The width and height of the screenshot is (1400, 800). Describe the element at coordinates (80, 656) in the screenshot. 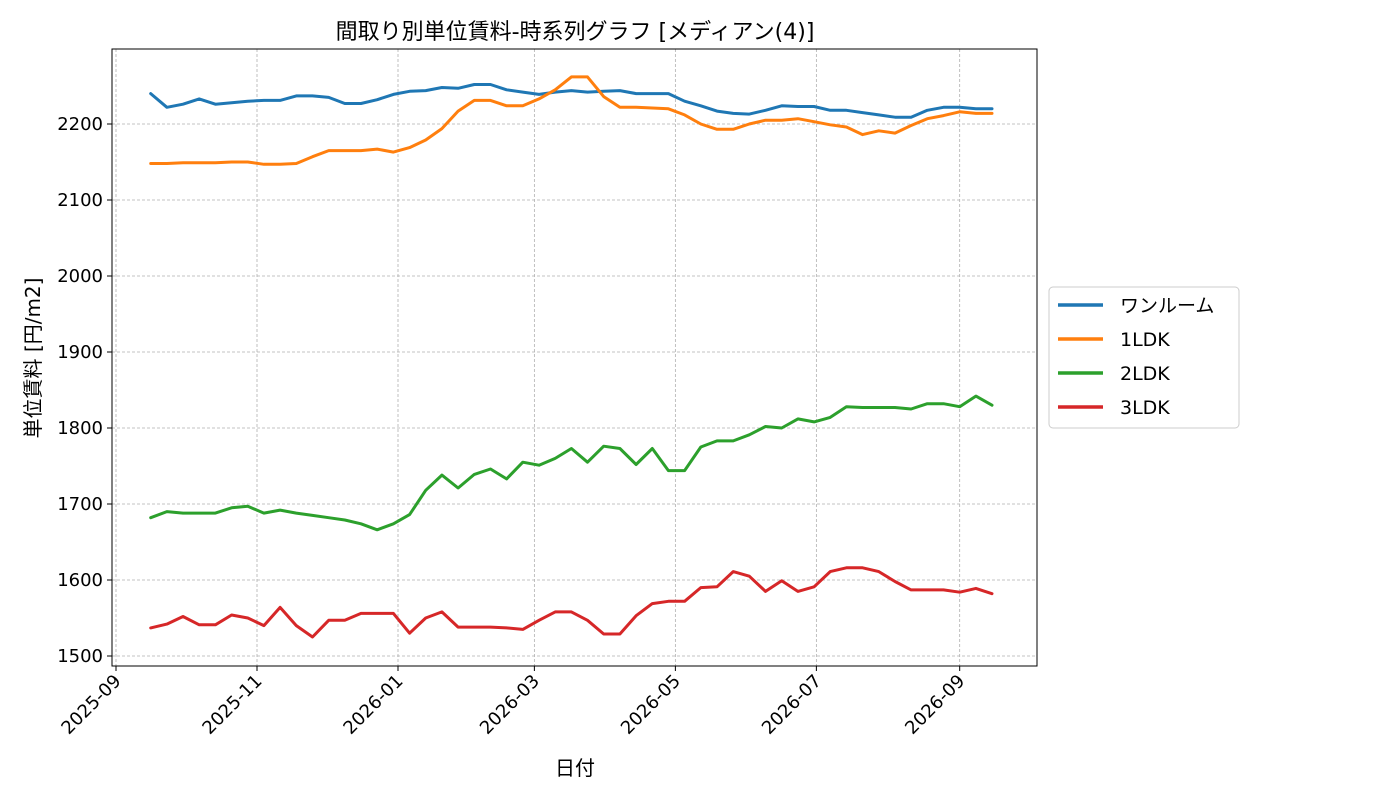

I see `y-tick-label: 1500` at that location.